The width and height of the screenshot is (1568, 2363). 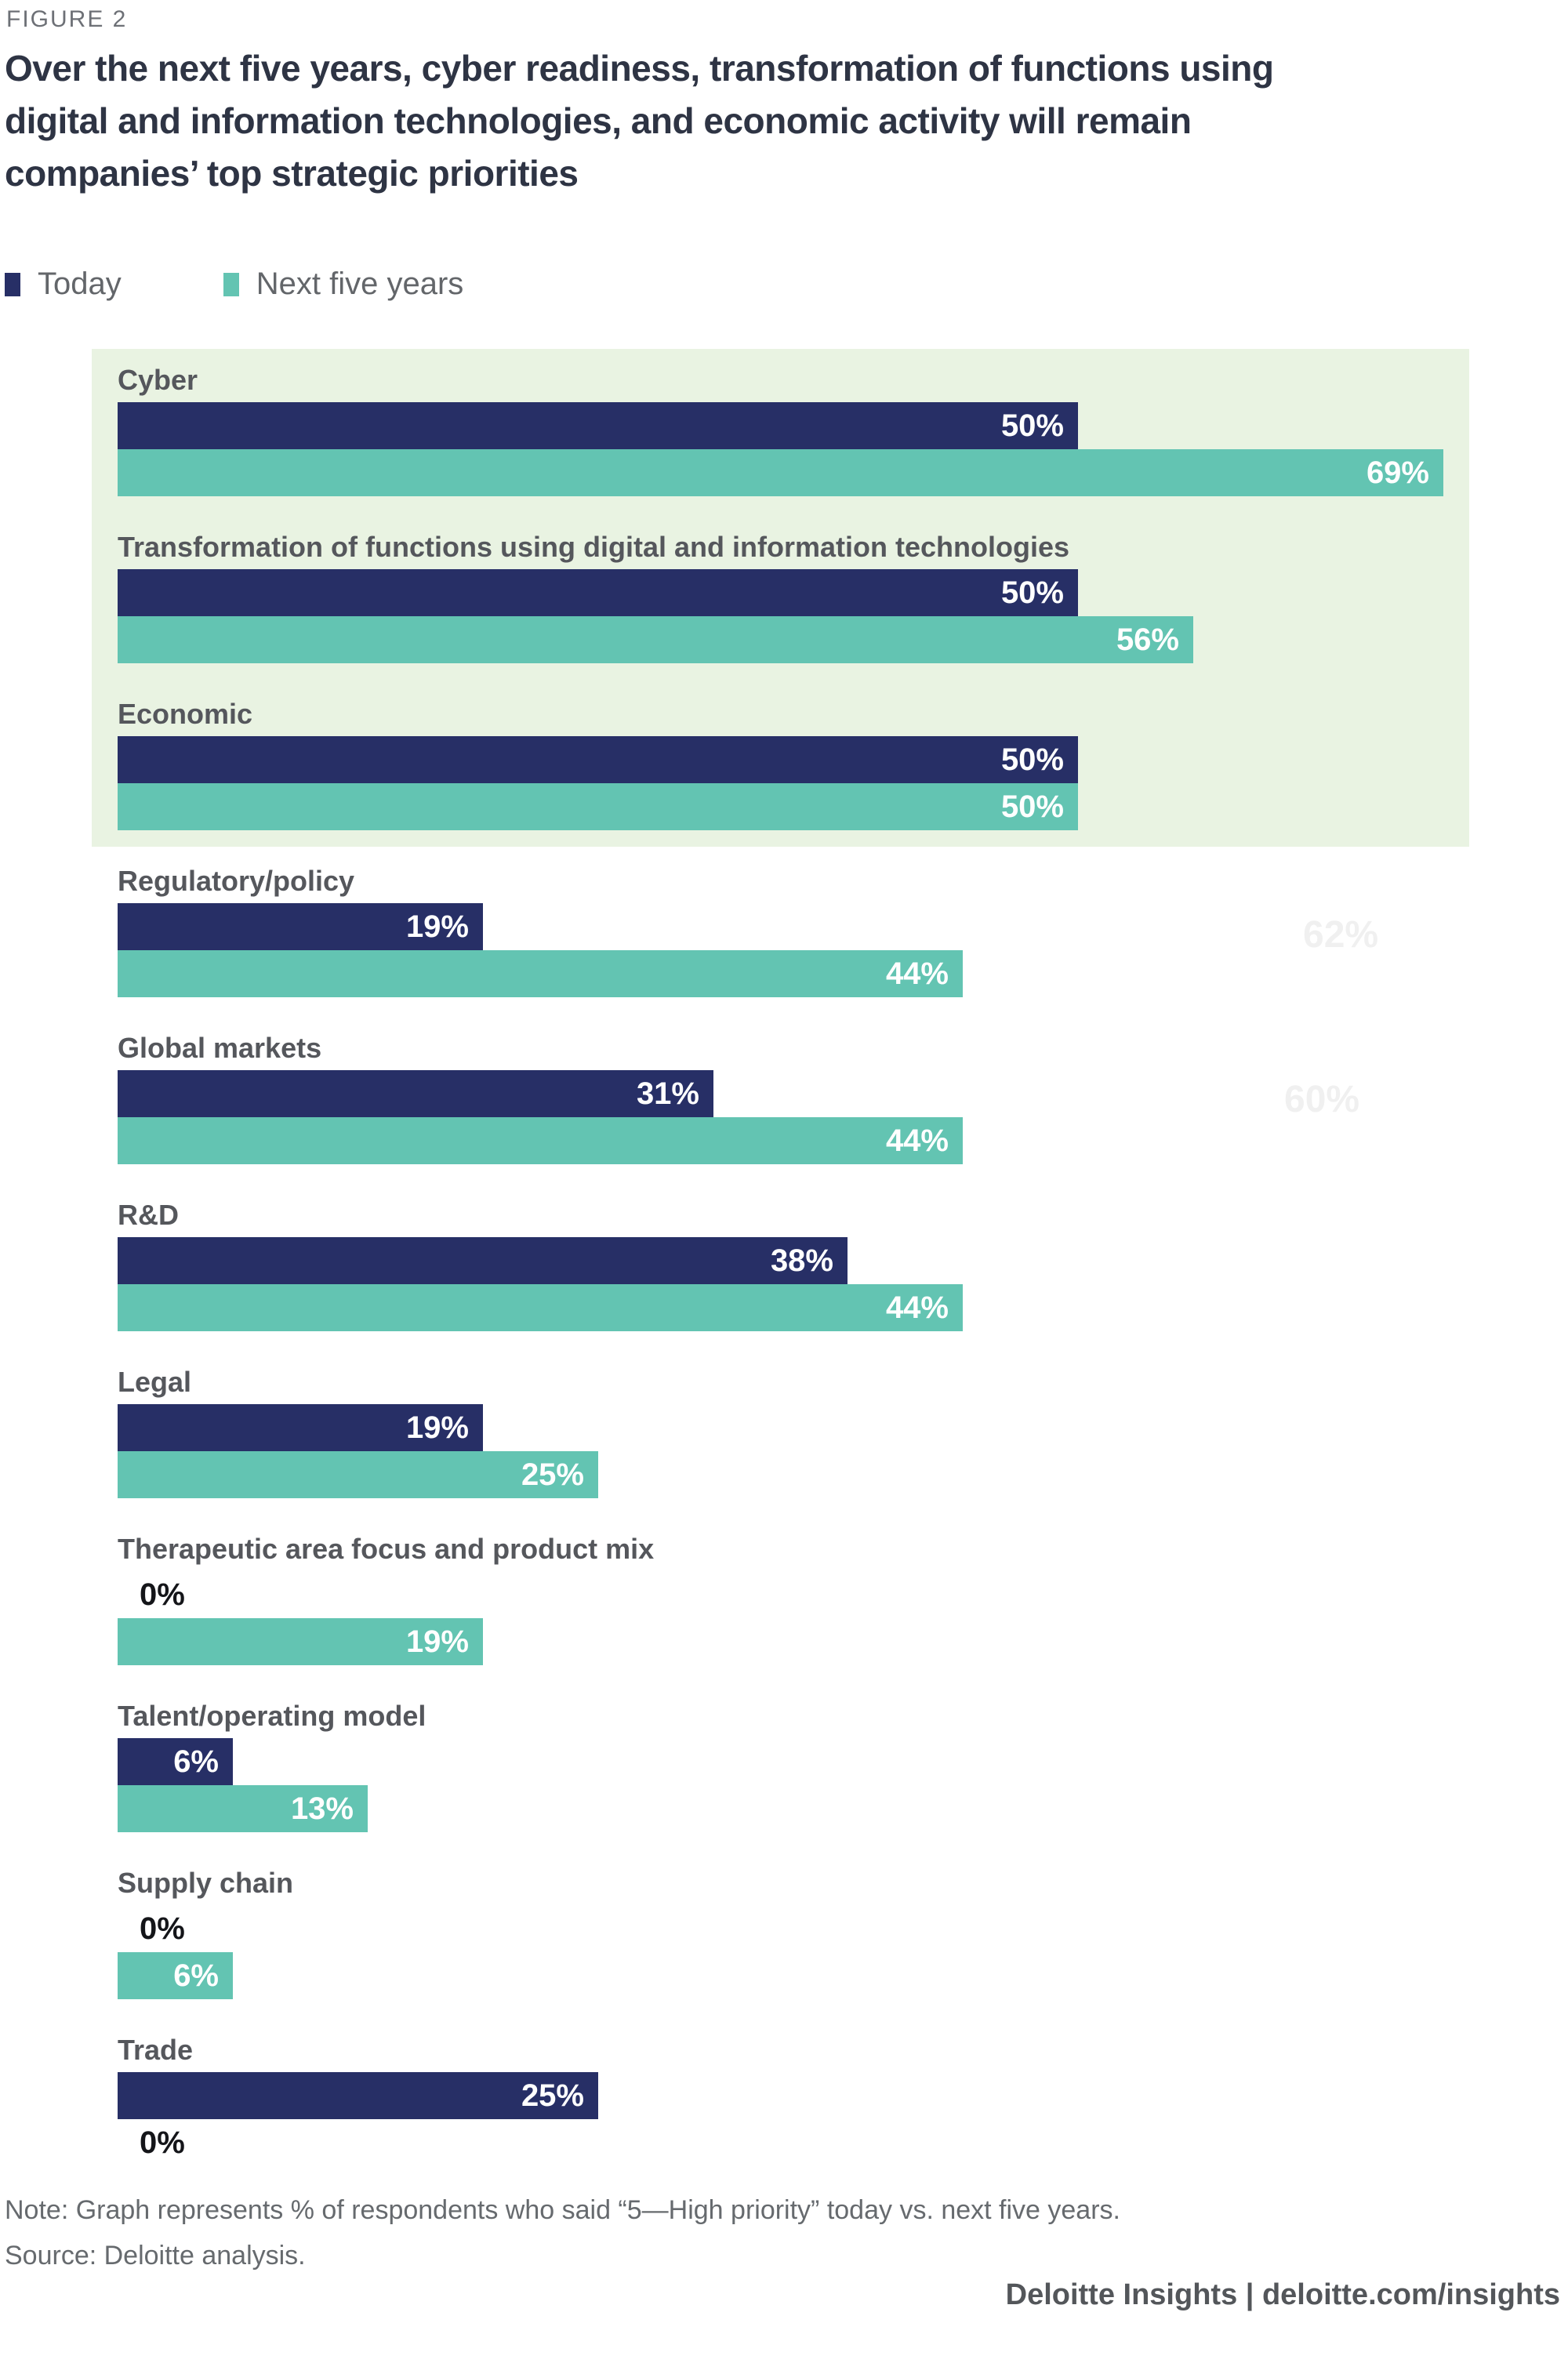 I want to click on chart-section: Legal 19% 25%, so click(x=831, y=1433).